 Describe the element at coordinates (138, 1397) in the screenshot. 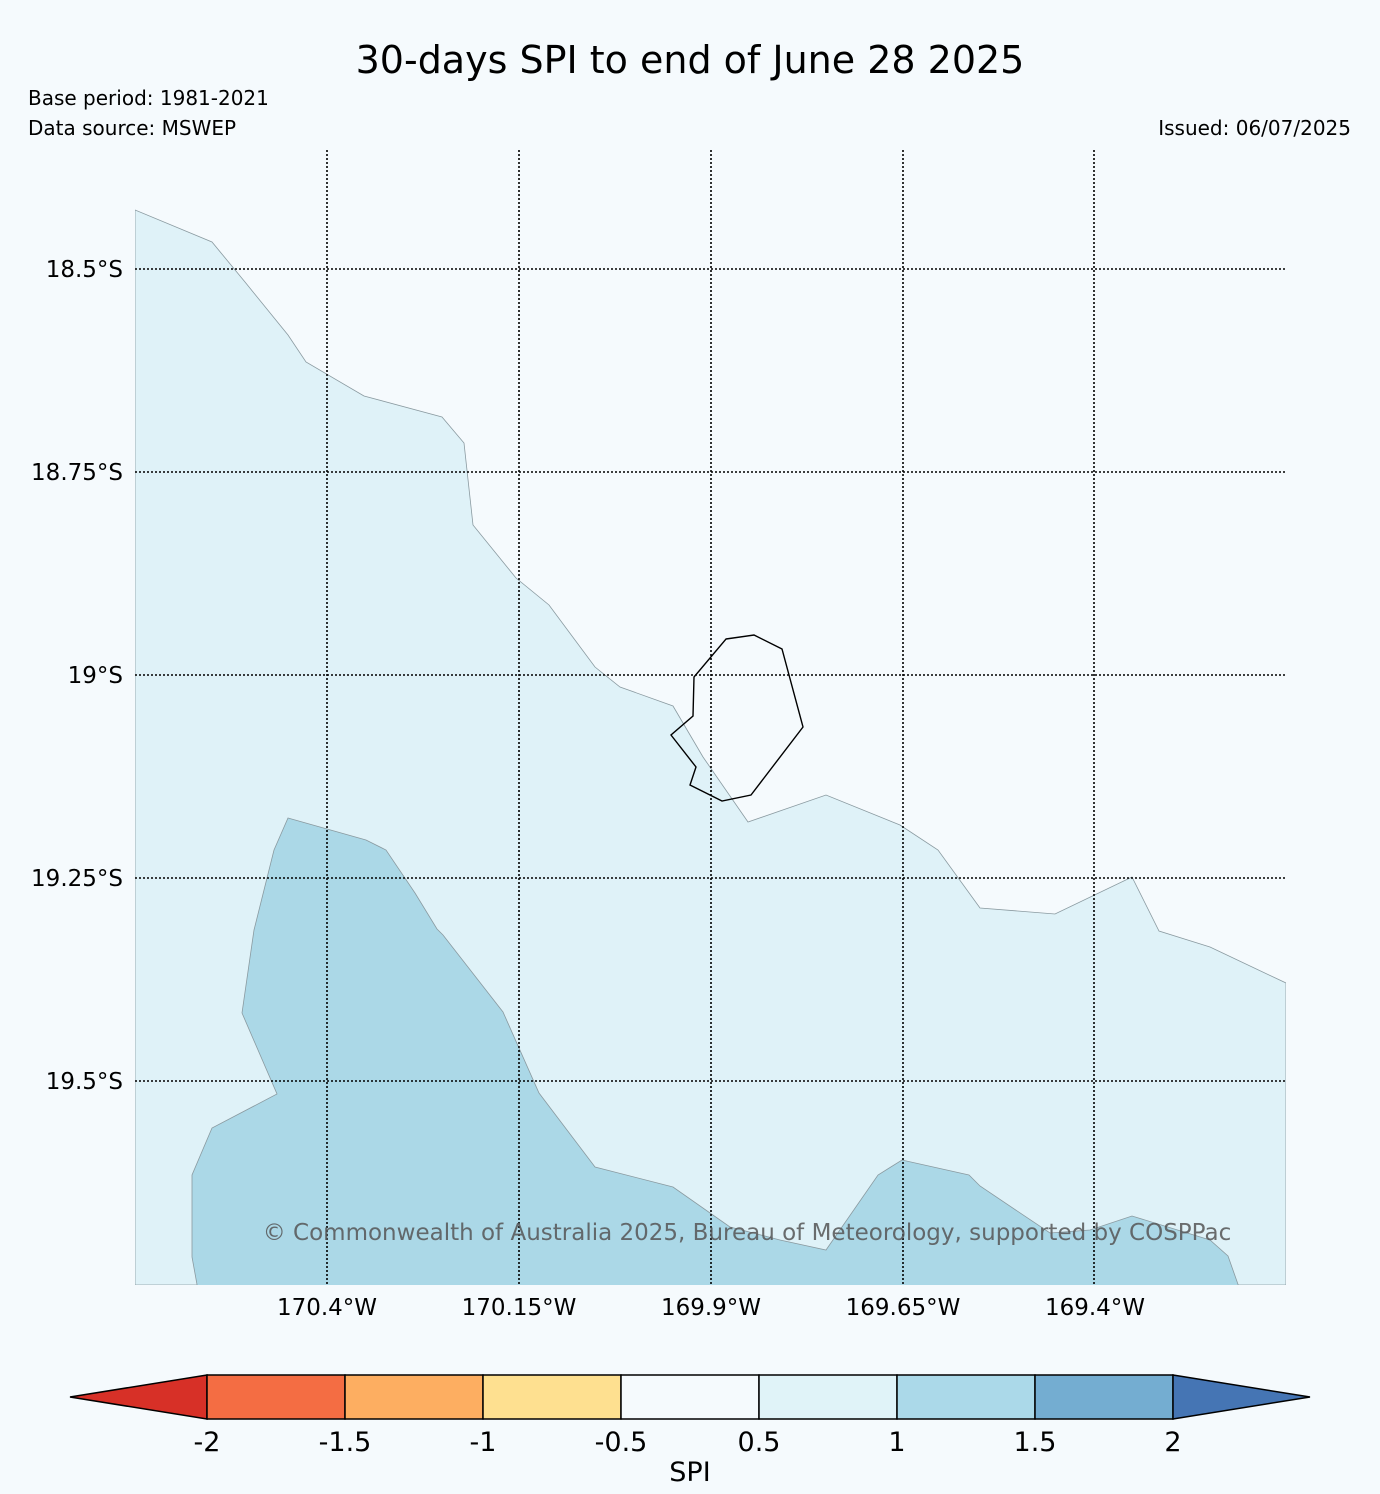

I see `colorbar-extend-low` at that location.